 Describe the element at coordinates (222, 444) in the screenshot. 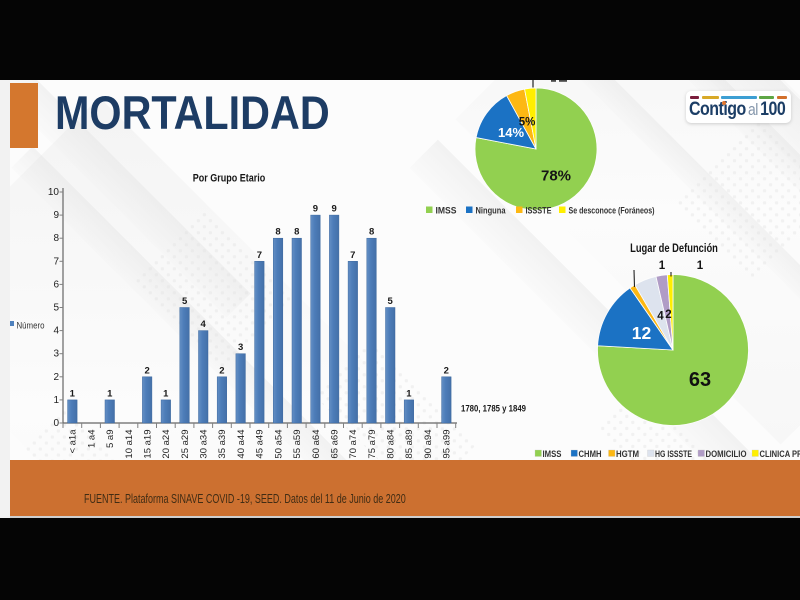

I see `svg-text: 35 a39` at that location.